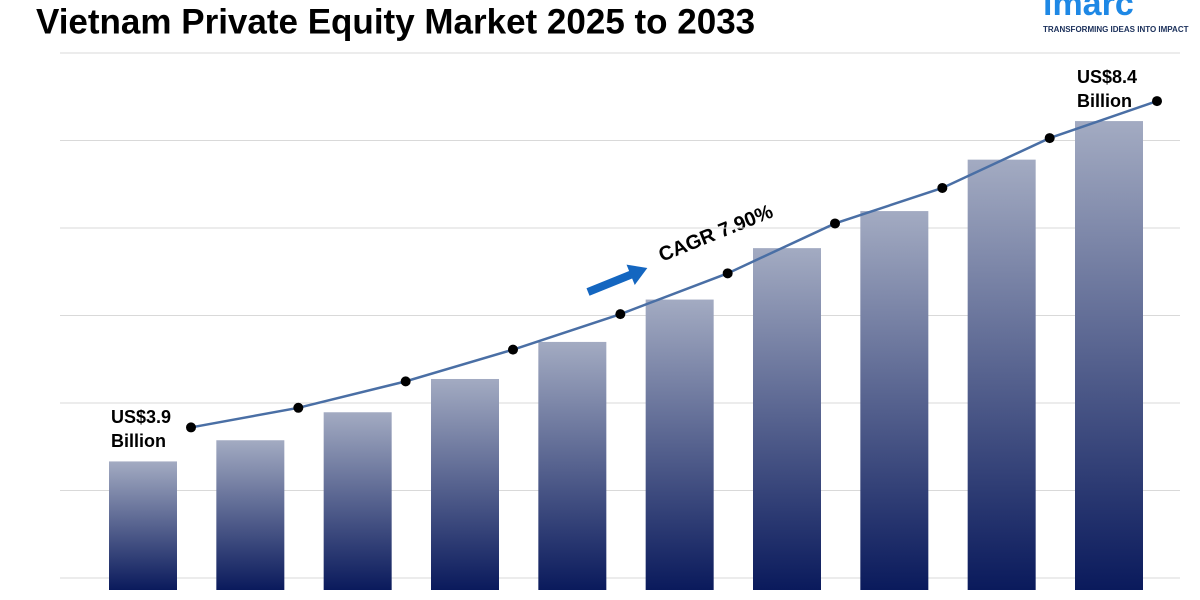 Image resolution: width=1200 pixels, height=600 pixels. Describe the element at coordinates (1088, 11) in the screenshot. I see `brand-logo: imarc` at that location.